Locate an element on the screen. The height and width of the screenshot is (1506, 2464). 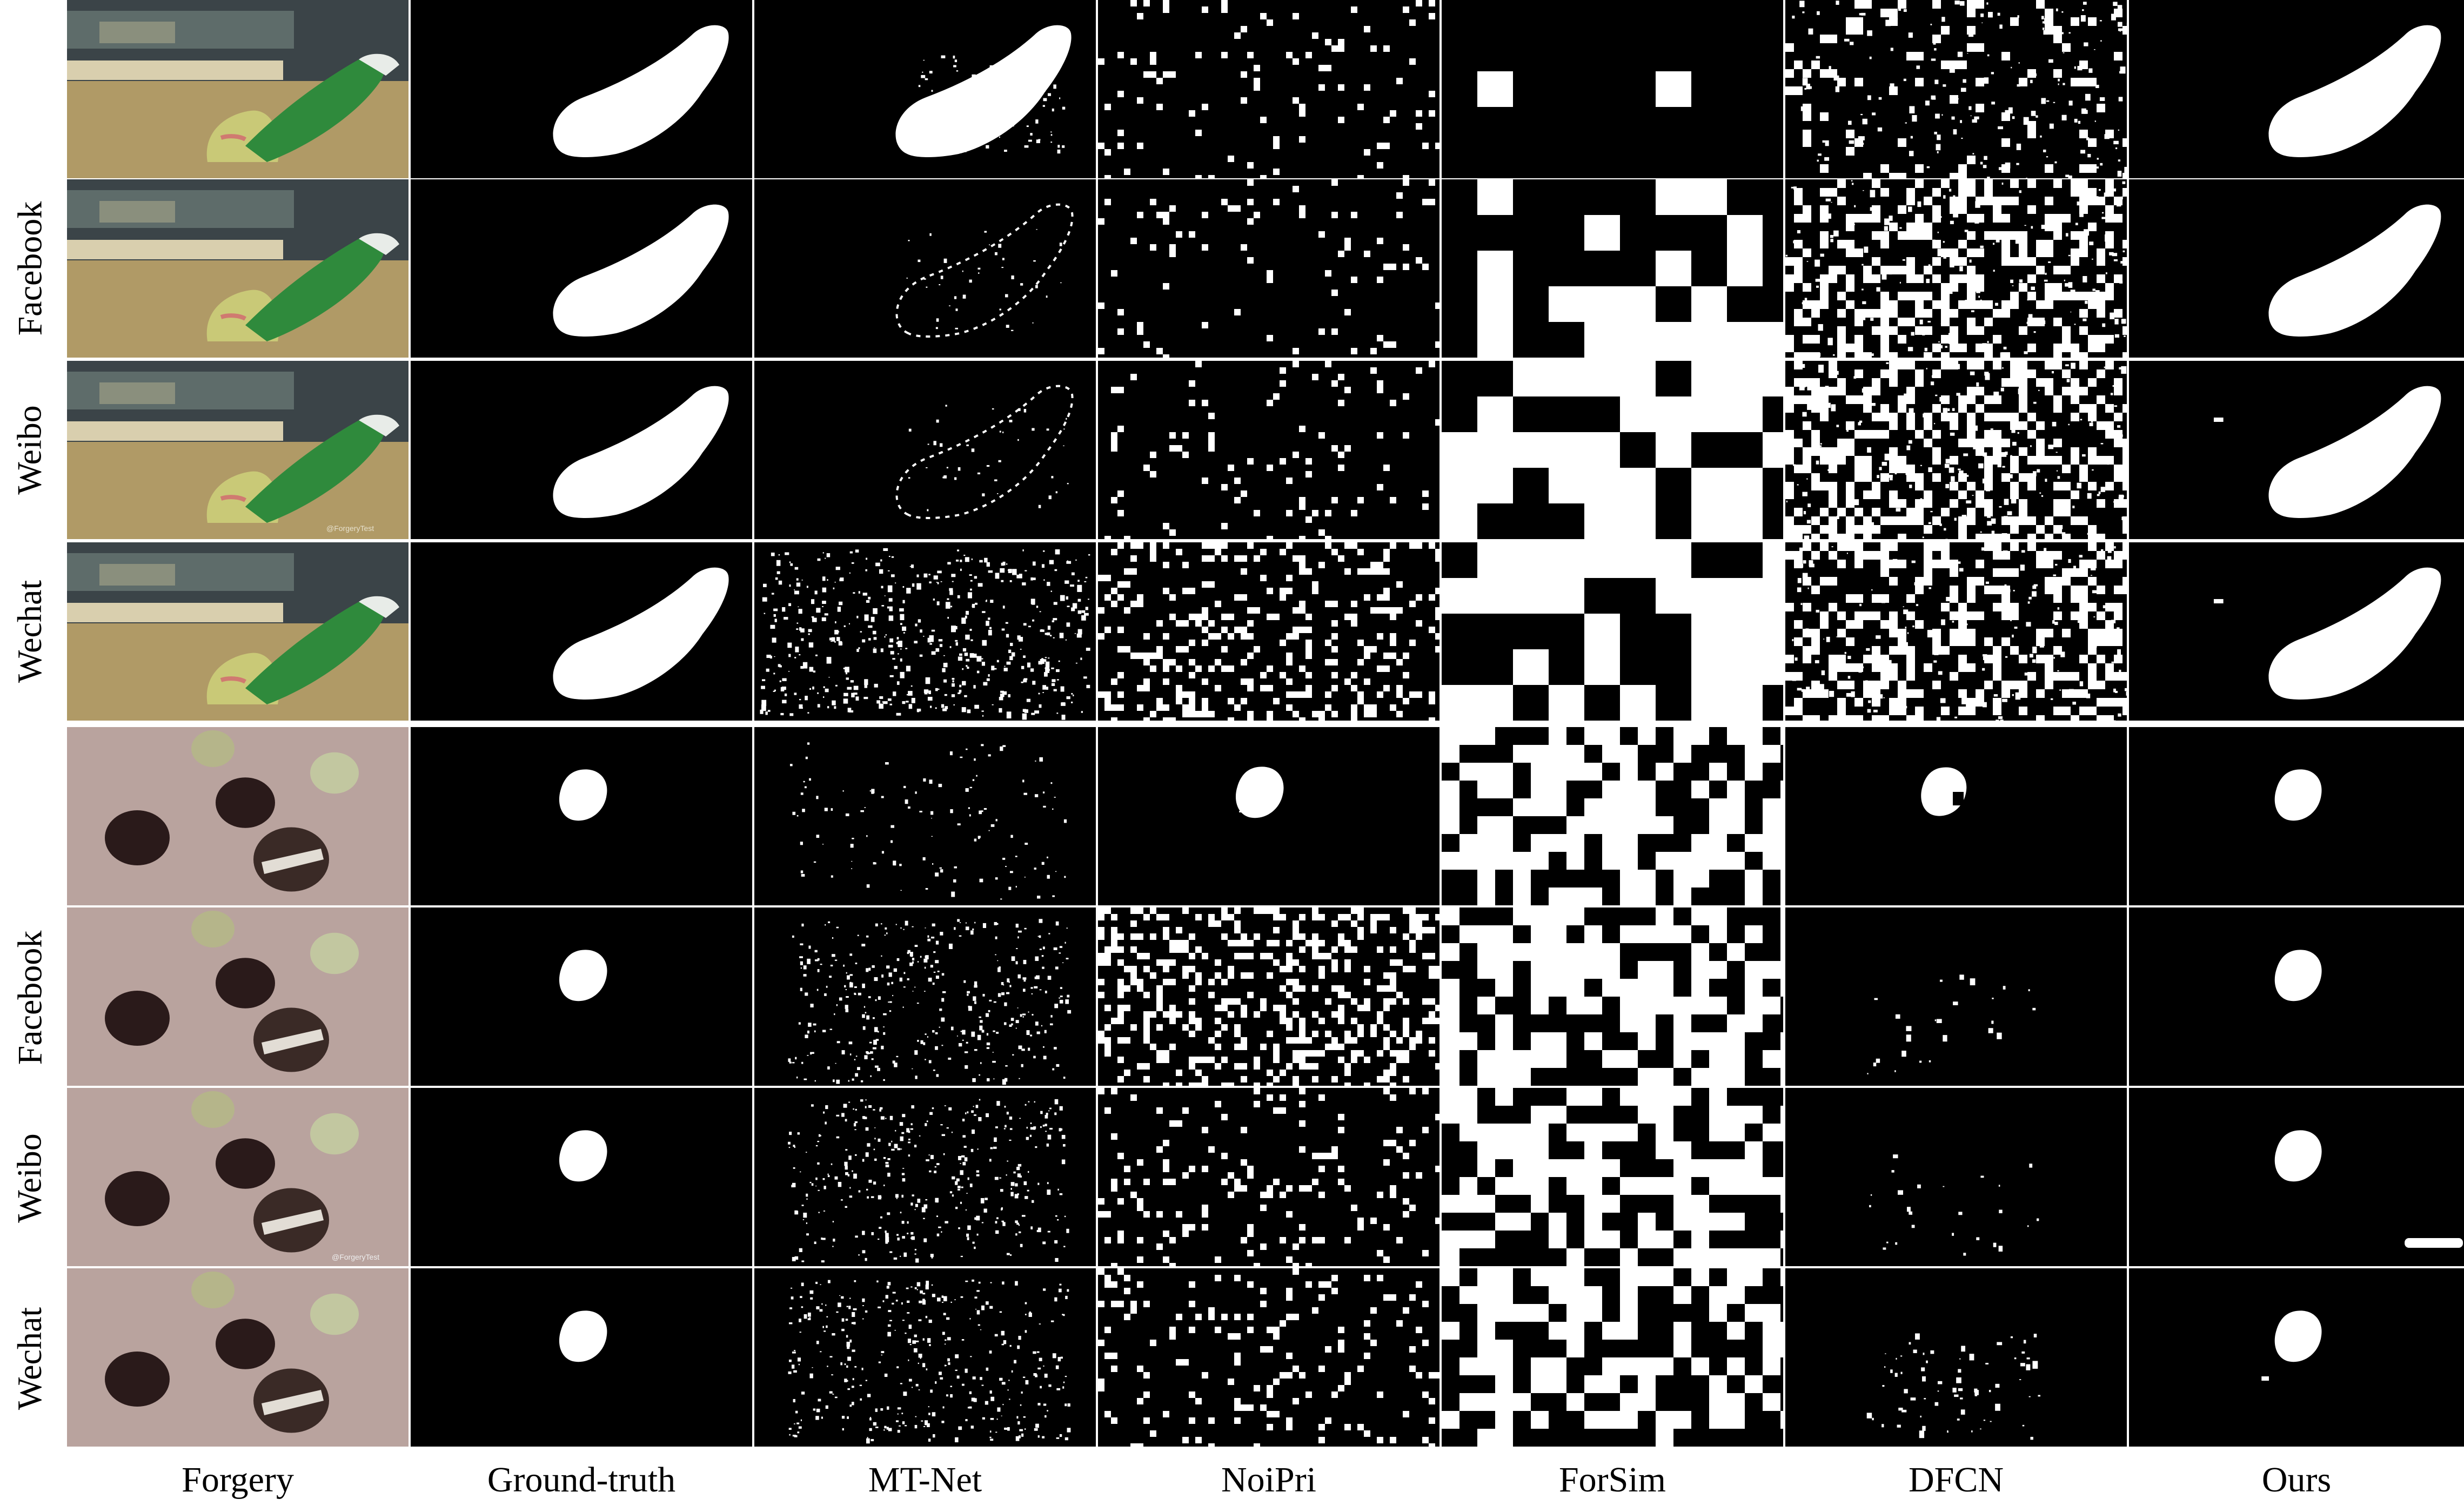
panel-forgery-coins-row1 is located at coordinates (238, 816).